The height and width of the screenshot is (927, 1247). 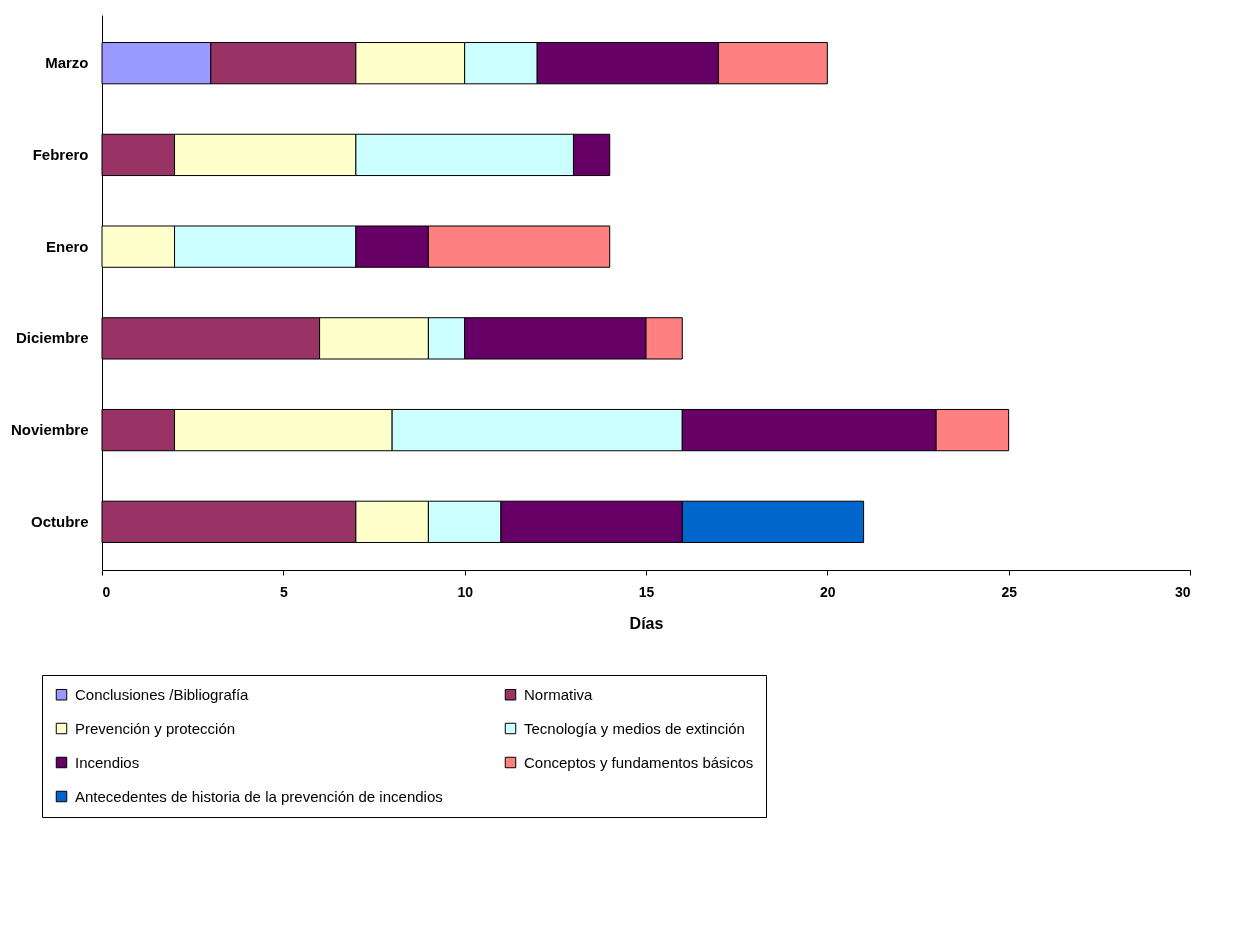 I want to click on x-tick-label: 25, so click(x=1009, y=591).